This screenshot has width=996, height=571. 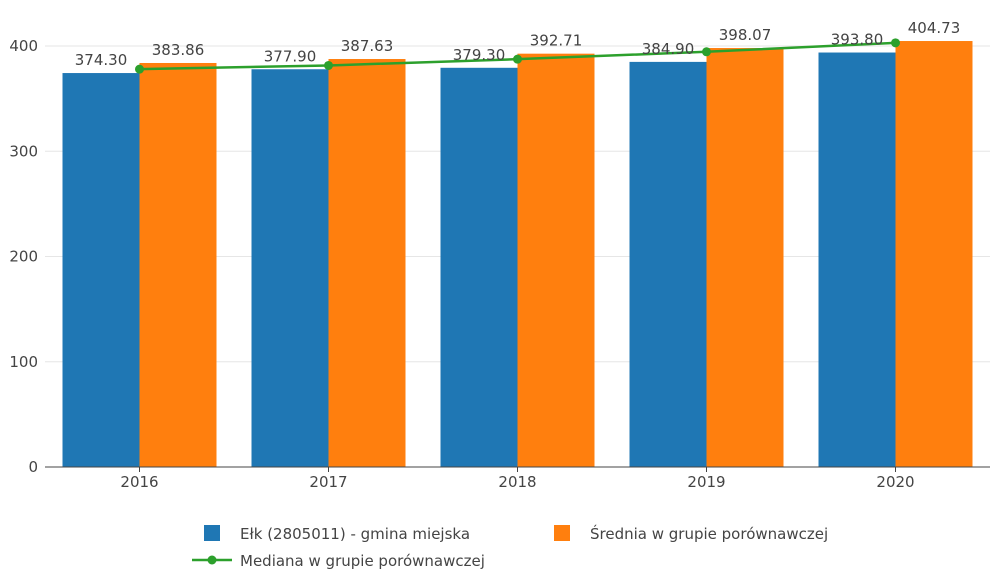 What do you see at coordinates (101, 60) in the screenshot?
I see `data-label-elk-2016: 374.30` at bounding box center [101, 60].